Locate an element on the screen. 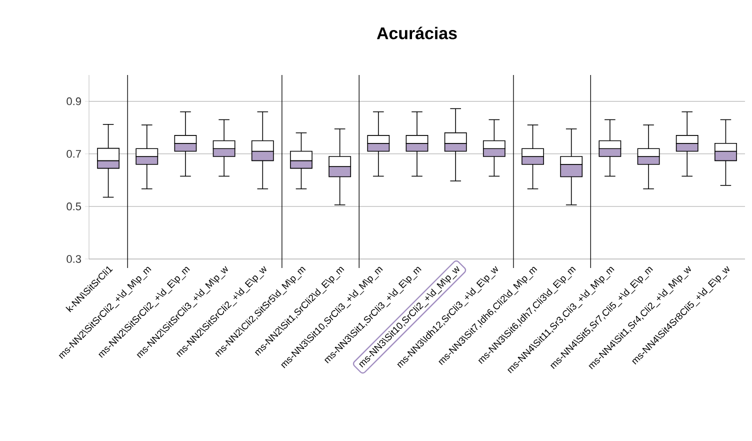 The width and height of the screenshot is (752, 441). y-tick-label: 0.9 is located at coordinates (73, 101).